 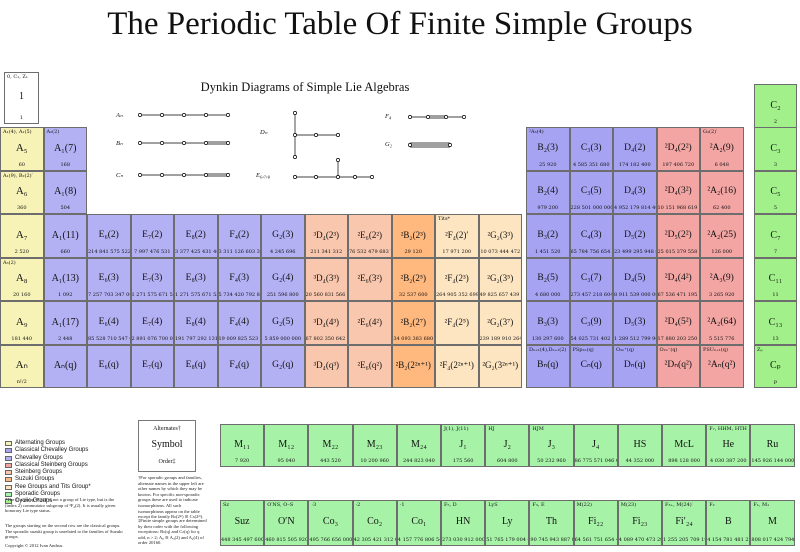 I want to click on classical-col1-cell-4: C₃(9) 54 025 731 402 499 584 000, so click(x=591, y=323).